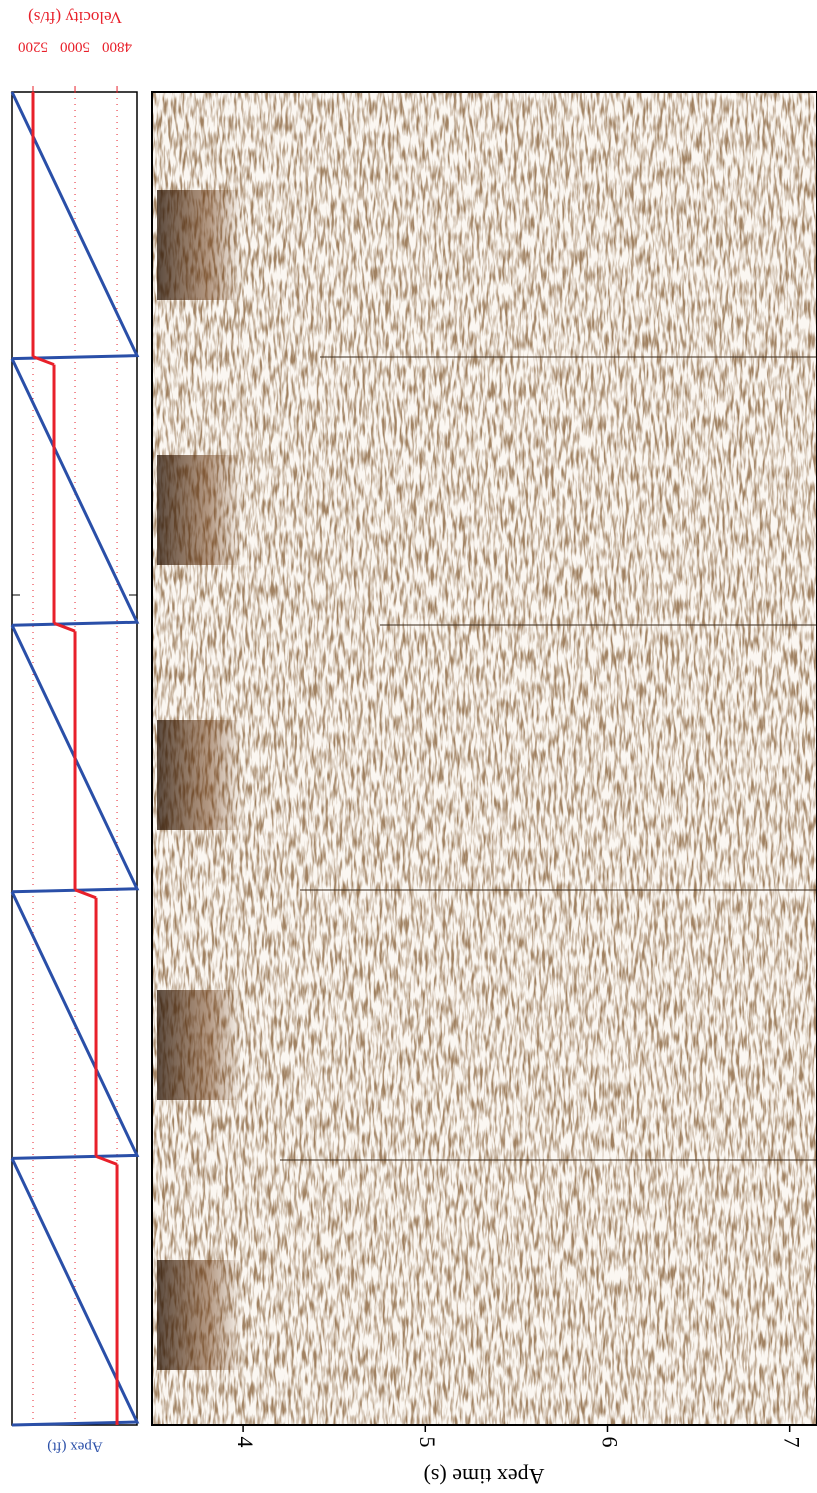 This screenshot has height=1493, width=817. I want to click on x-tick-label: 4, so click(245, 1442).